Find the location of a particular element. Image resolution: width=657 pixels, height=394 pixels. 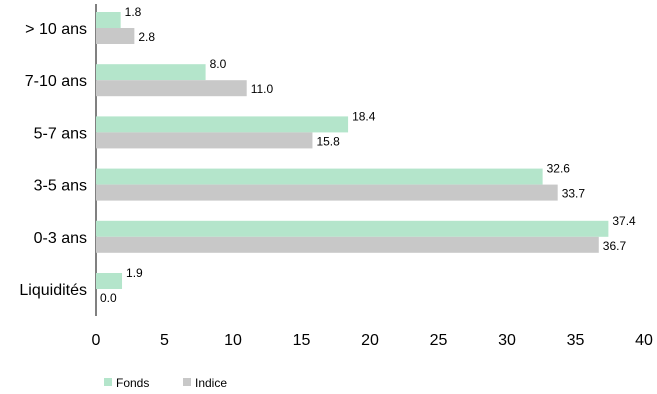

x-tick-label-5: 25 is located at coordinates (439, 340).